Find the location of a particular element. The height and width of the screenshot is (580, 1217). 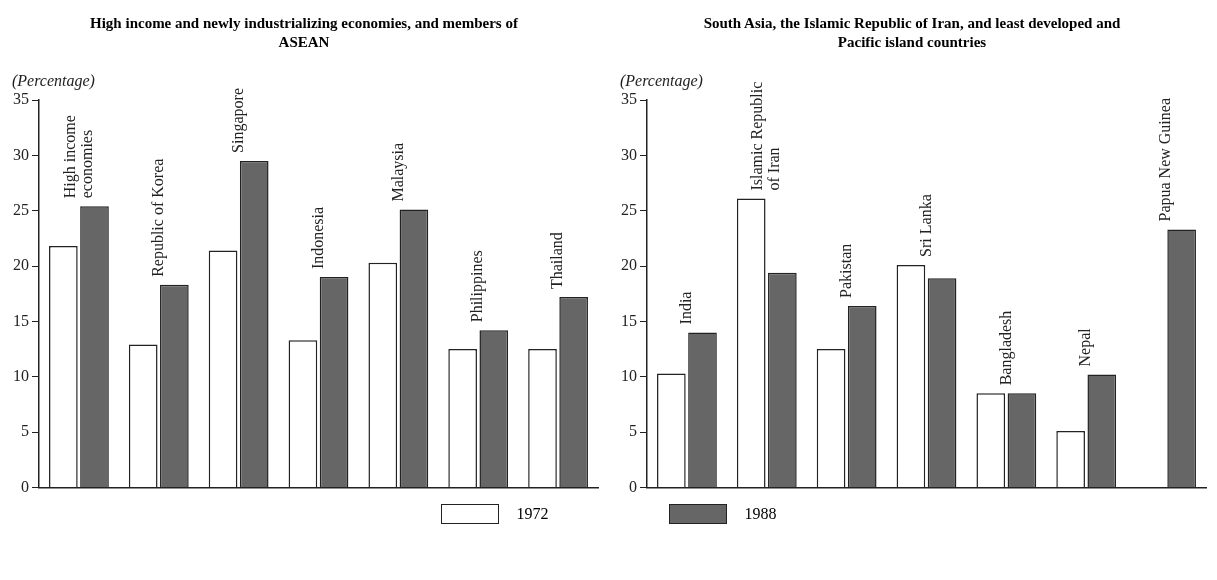

x-tick-label: Indonesia is located at coordinates (317, 238).